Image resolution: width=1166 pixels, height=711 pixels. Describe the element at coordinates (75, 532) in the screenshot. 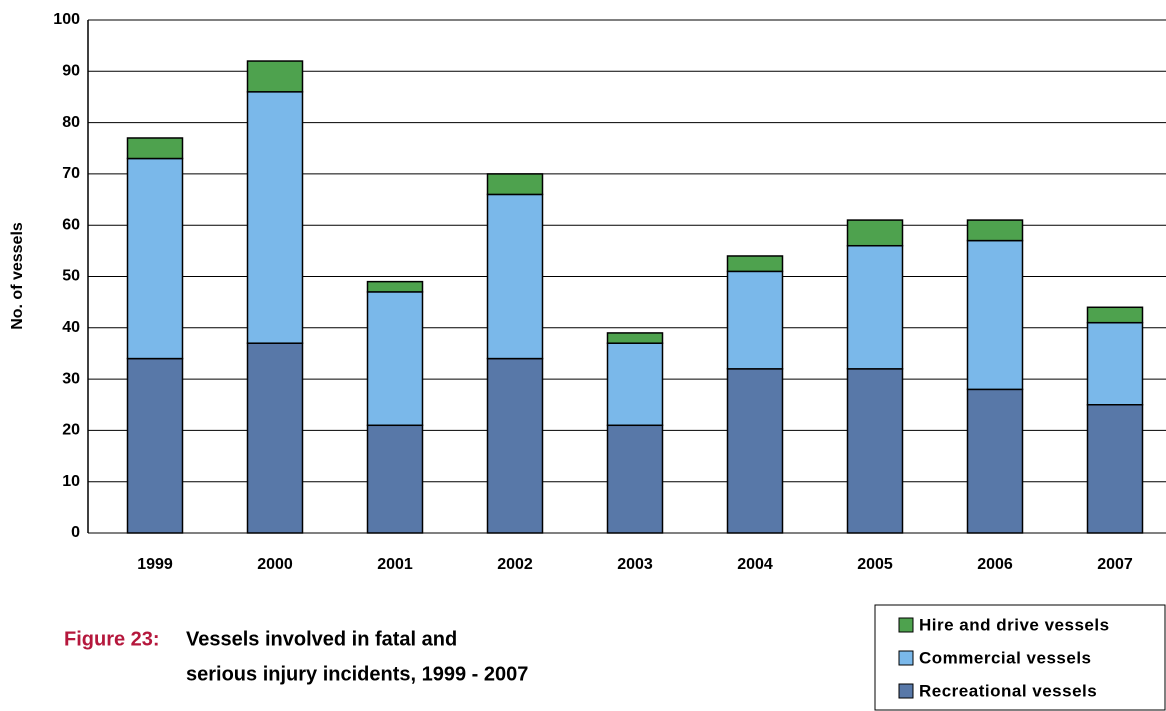

I see `y-tick-label: 0` at that location.